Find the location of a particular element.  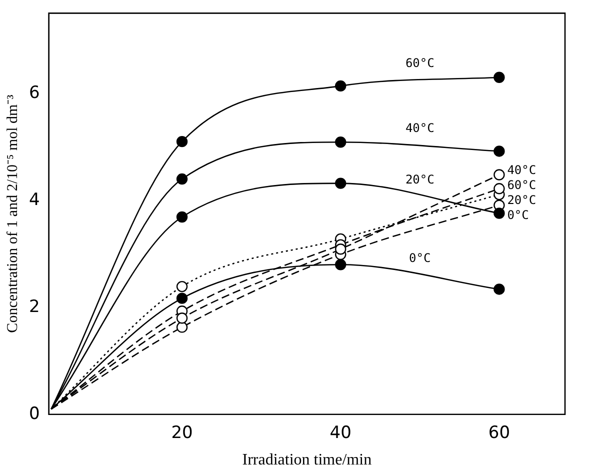

x-tick-label: 40 is located at coordinates (341, 433).